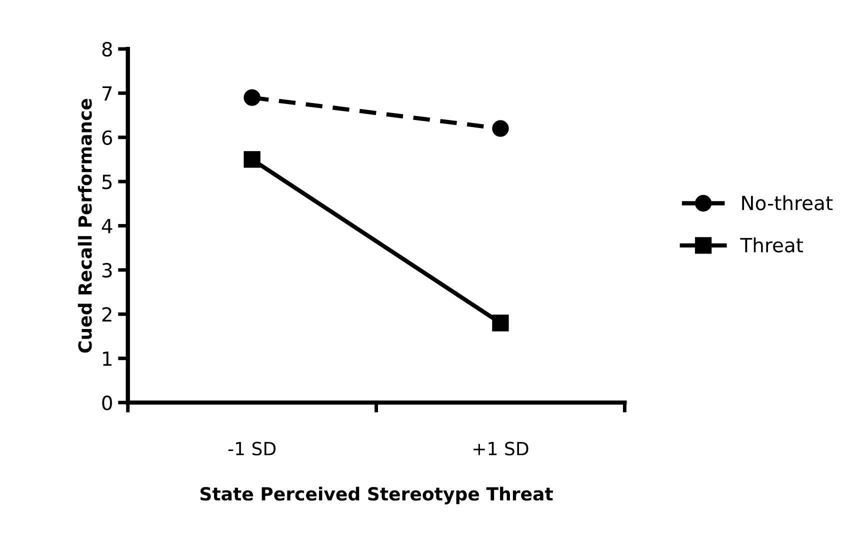 This screenshot has height=544, width=864. I want to click on y-tick-label: 6, so click(107, 138).